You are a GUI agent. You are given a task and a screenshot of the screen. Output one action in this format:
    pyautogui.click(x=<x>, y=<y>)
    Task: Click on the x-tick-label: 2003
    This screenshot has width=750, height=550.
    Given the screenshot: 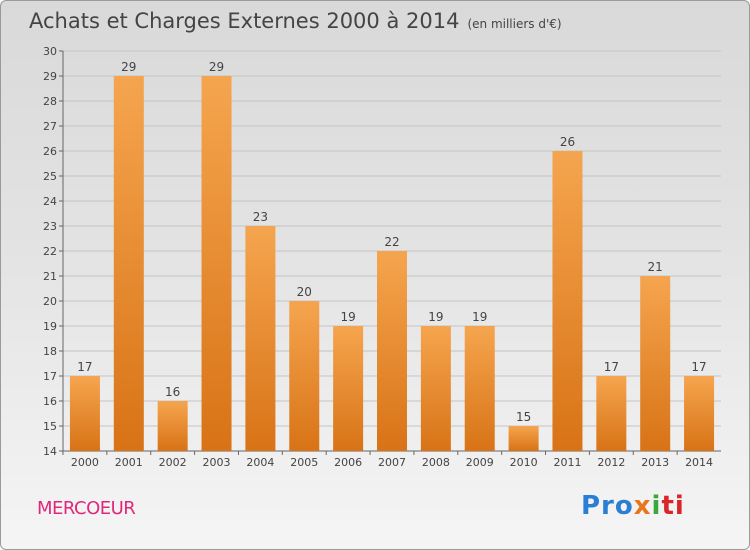 What is the action you would take?
    pyautogui.click(x=217, y=462)
    